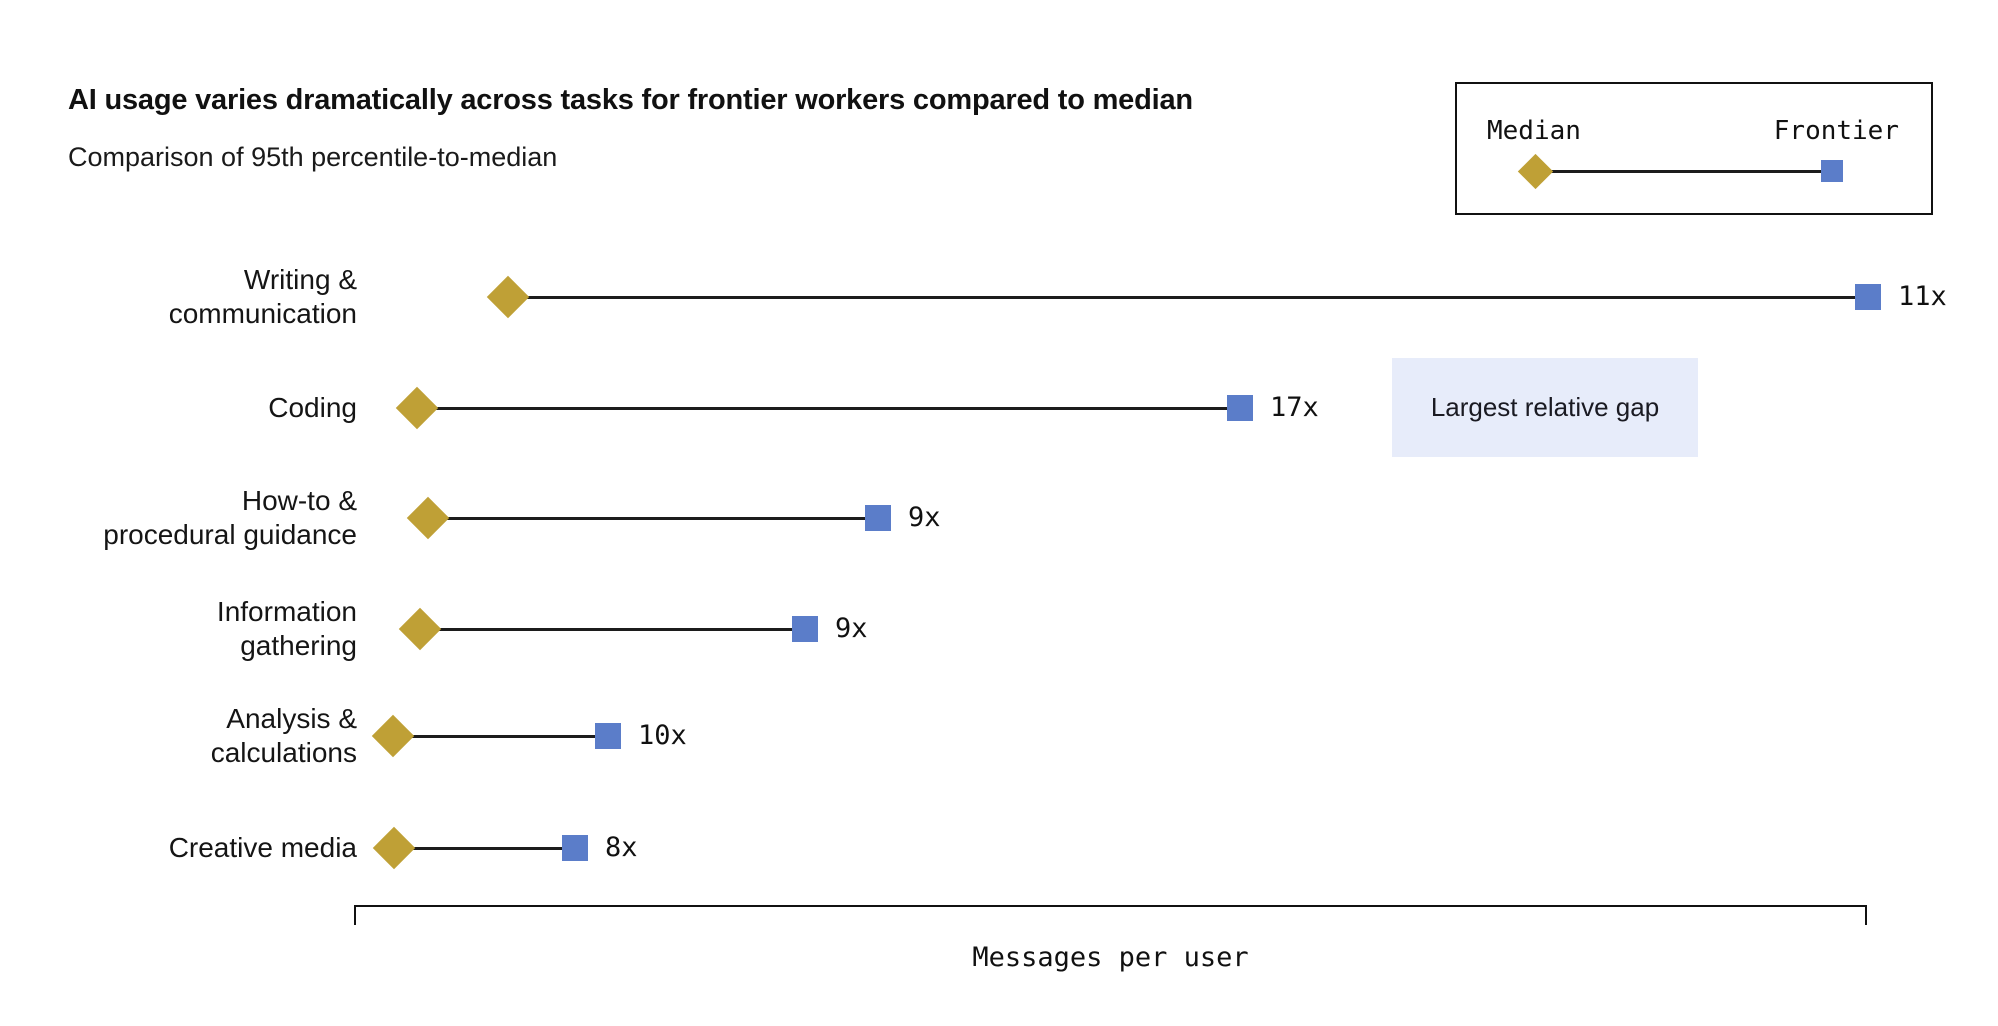 This screenshot has height=1026, width=1998. Describe the element at coordinates (283, 752) in the screenshot. I see `category-label-line: calculations` at that location.